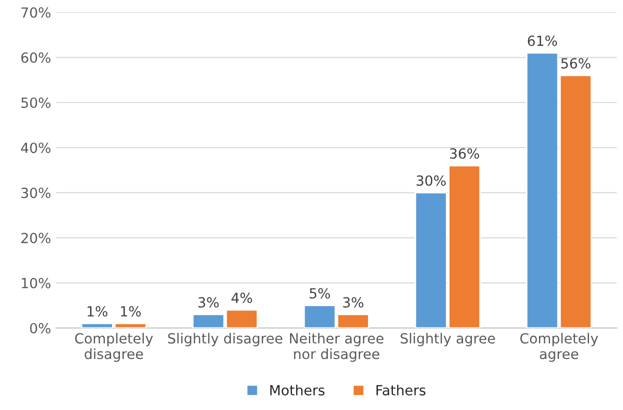 Image resolution: width=623 pixels, height=410 pixels. What do you see at coordinates (401, 390) in the screenshot?
I see `legend-label: Fathers` at bounding box center [401, 390].